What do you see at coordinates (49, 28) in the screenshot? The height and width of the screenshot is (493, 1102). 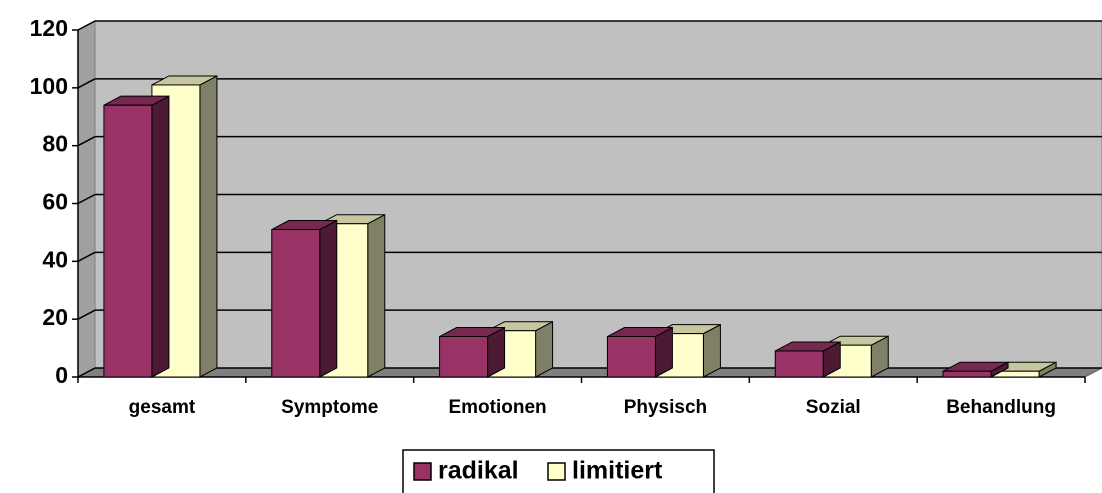 I see `y-tick-label: 120` at bounding box center [49, 28].